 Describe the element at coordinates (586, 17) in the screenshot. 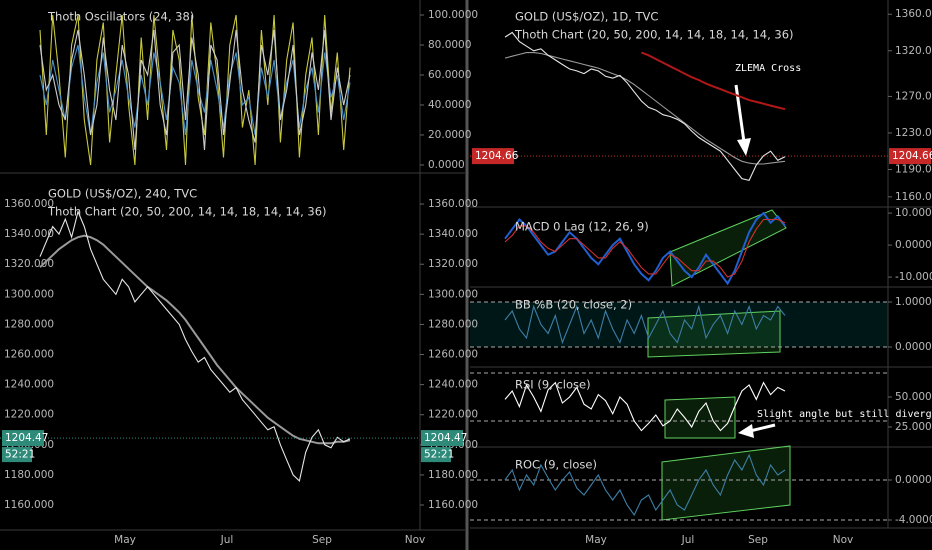

I see `panel-title: GOLD (US$/OZ), 1D, TVC` at that location.